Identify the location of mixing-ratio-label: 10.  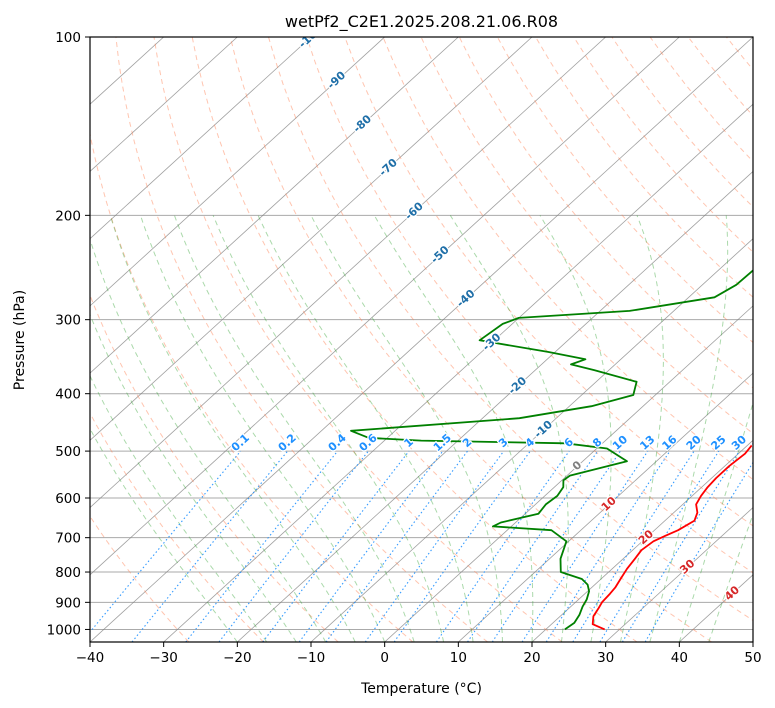
(620, 443).